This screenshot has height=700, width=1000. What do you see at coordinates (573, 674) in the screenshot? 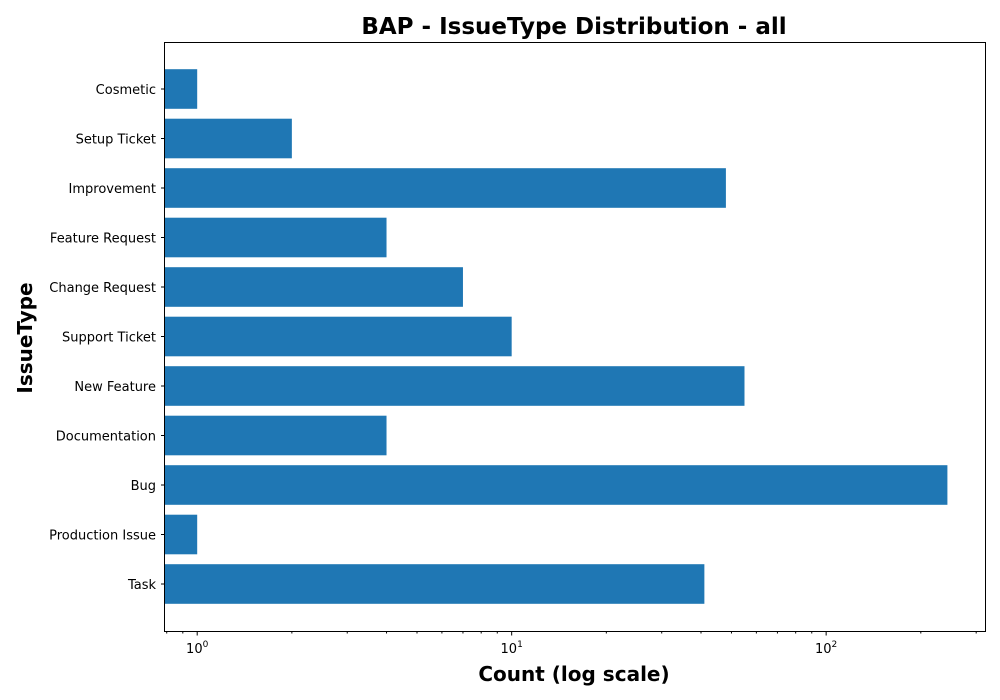
I see `x-axis-label: Count (log scale)` at bounding box center [573, 674].